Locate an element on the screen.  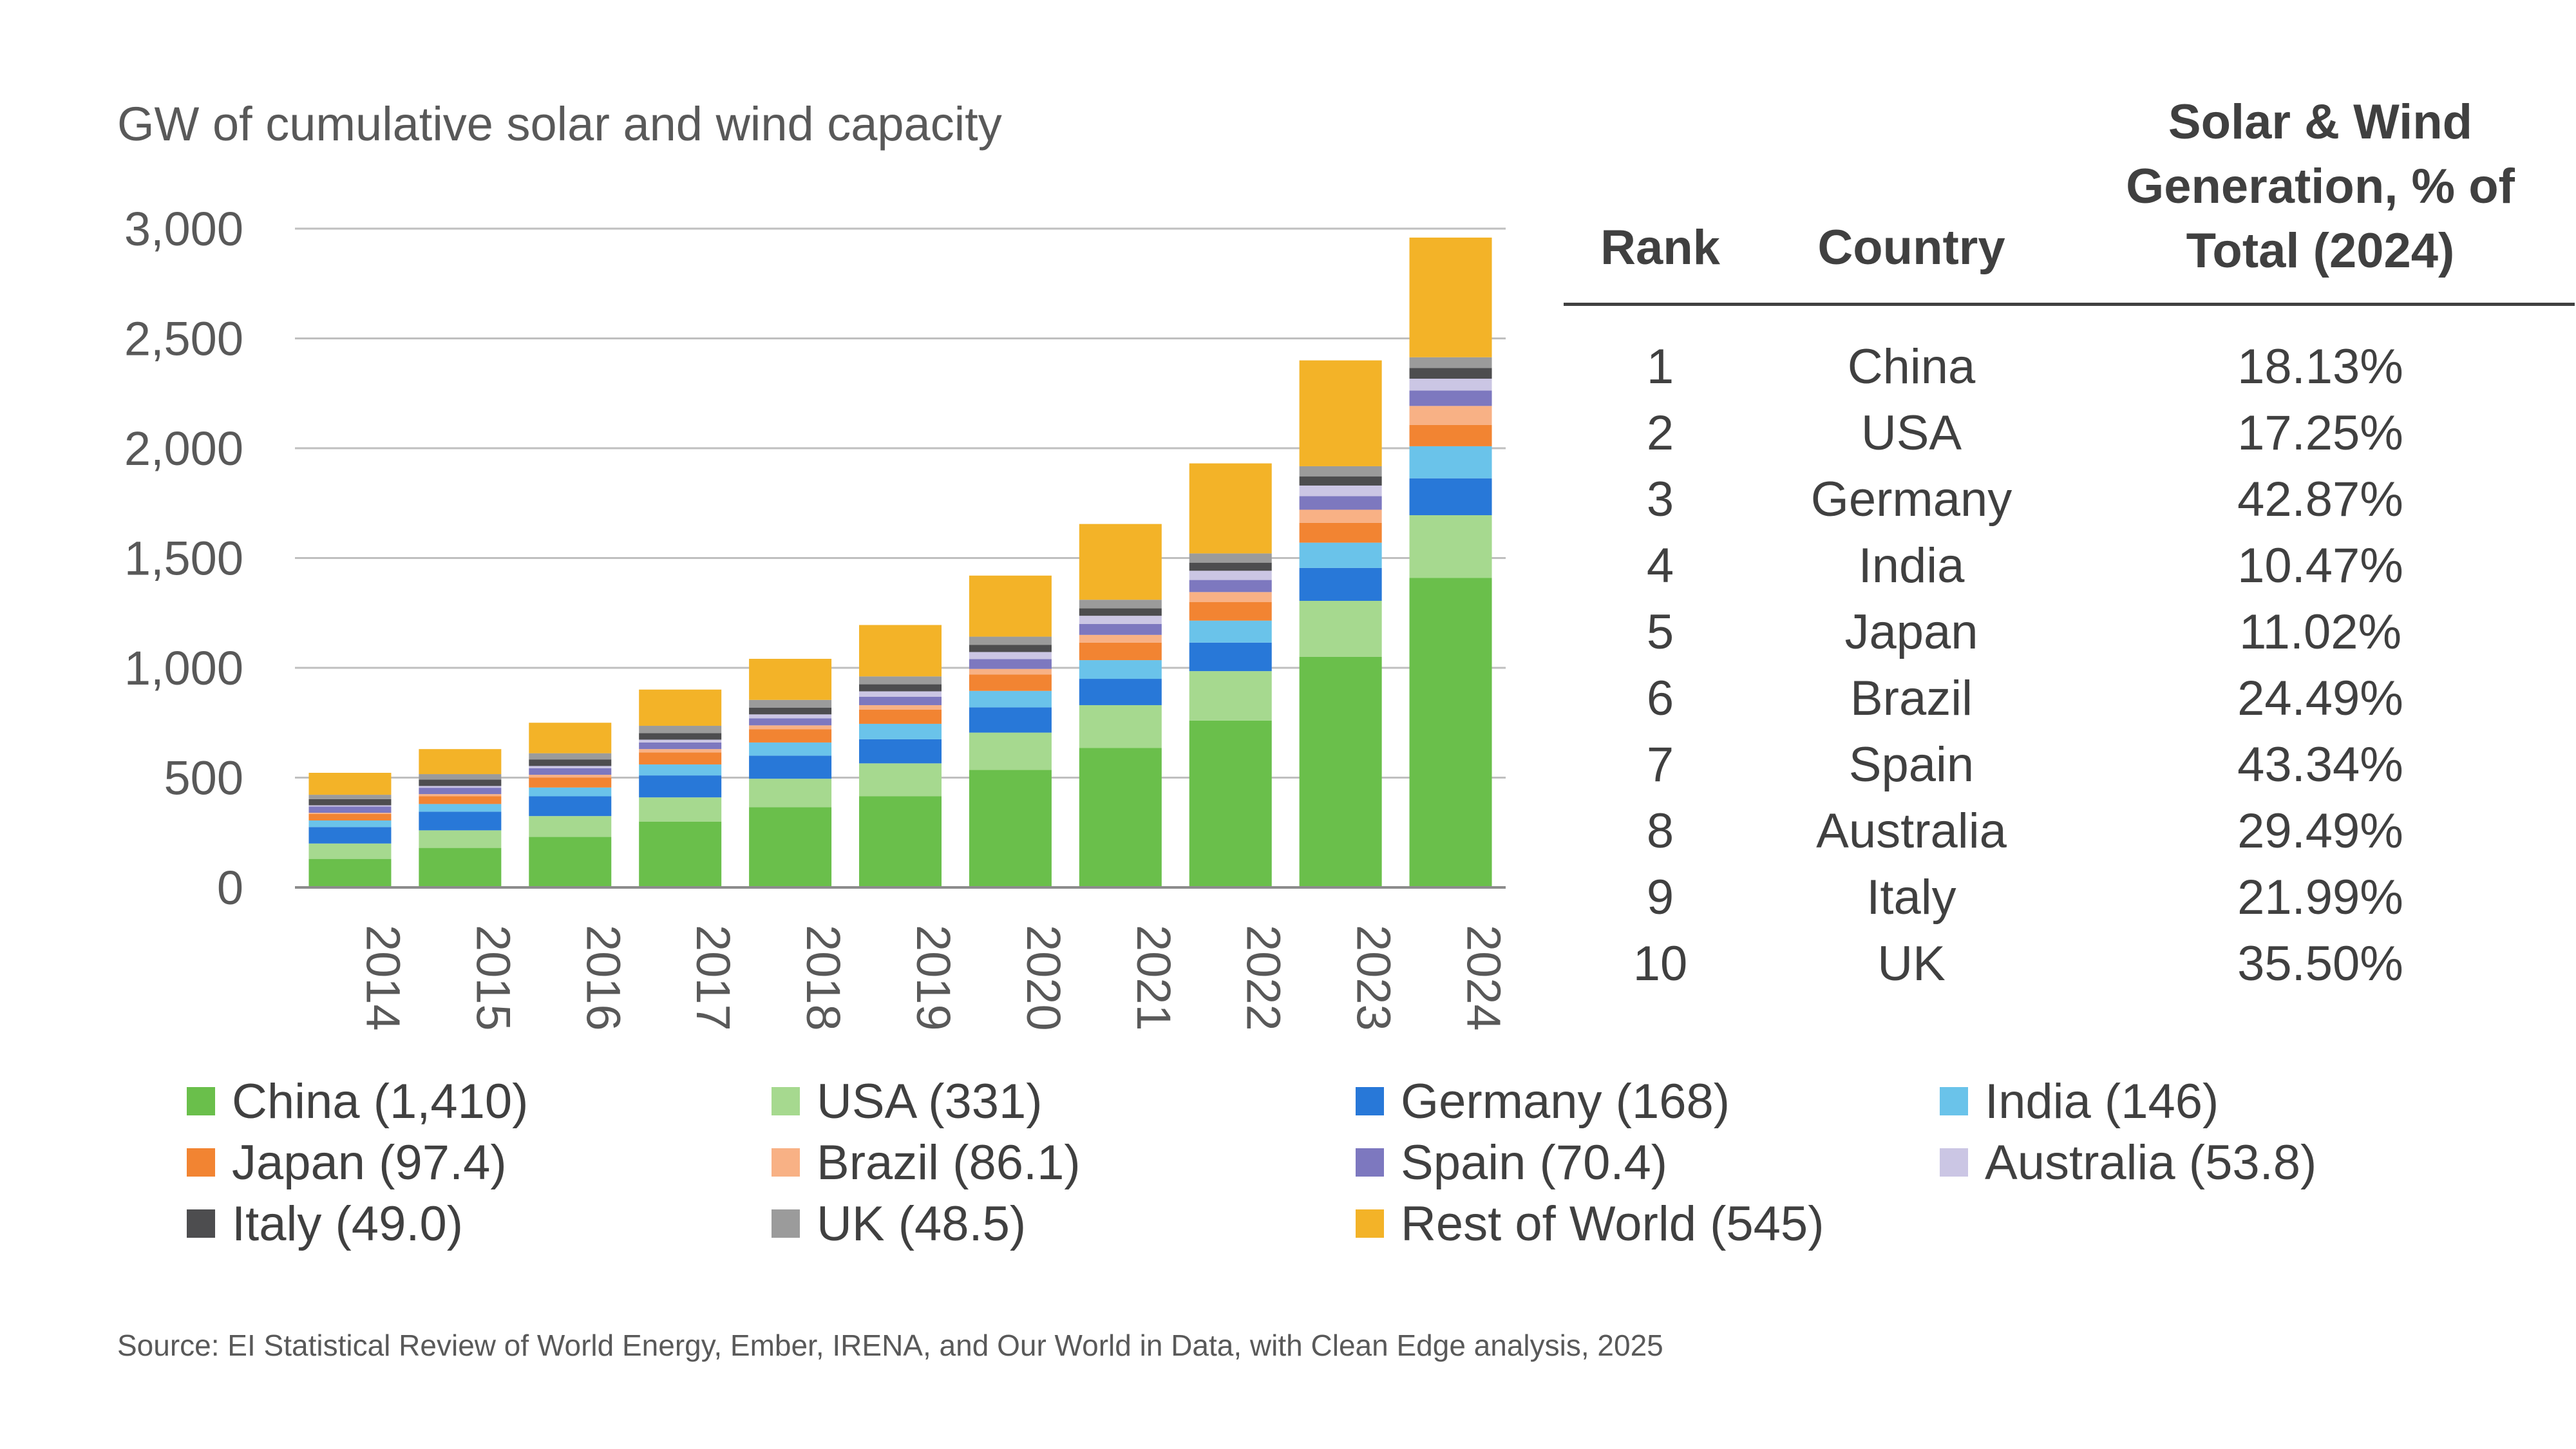
rank-cell: 6 is located at coordinates (1660, 698).